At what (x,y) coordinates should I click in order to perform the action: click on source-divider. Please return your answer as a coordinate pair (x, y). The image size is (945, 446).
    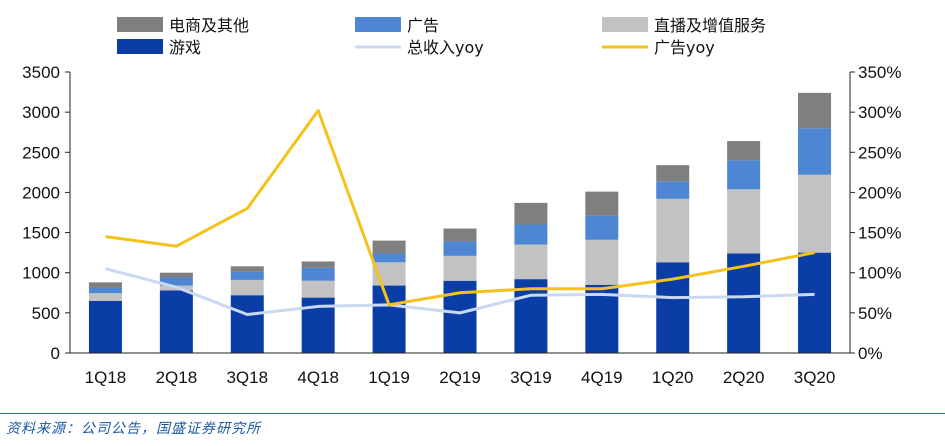
    Looking at the image, I should click on (472, 413).